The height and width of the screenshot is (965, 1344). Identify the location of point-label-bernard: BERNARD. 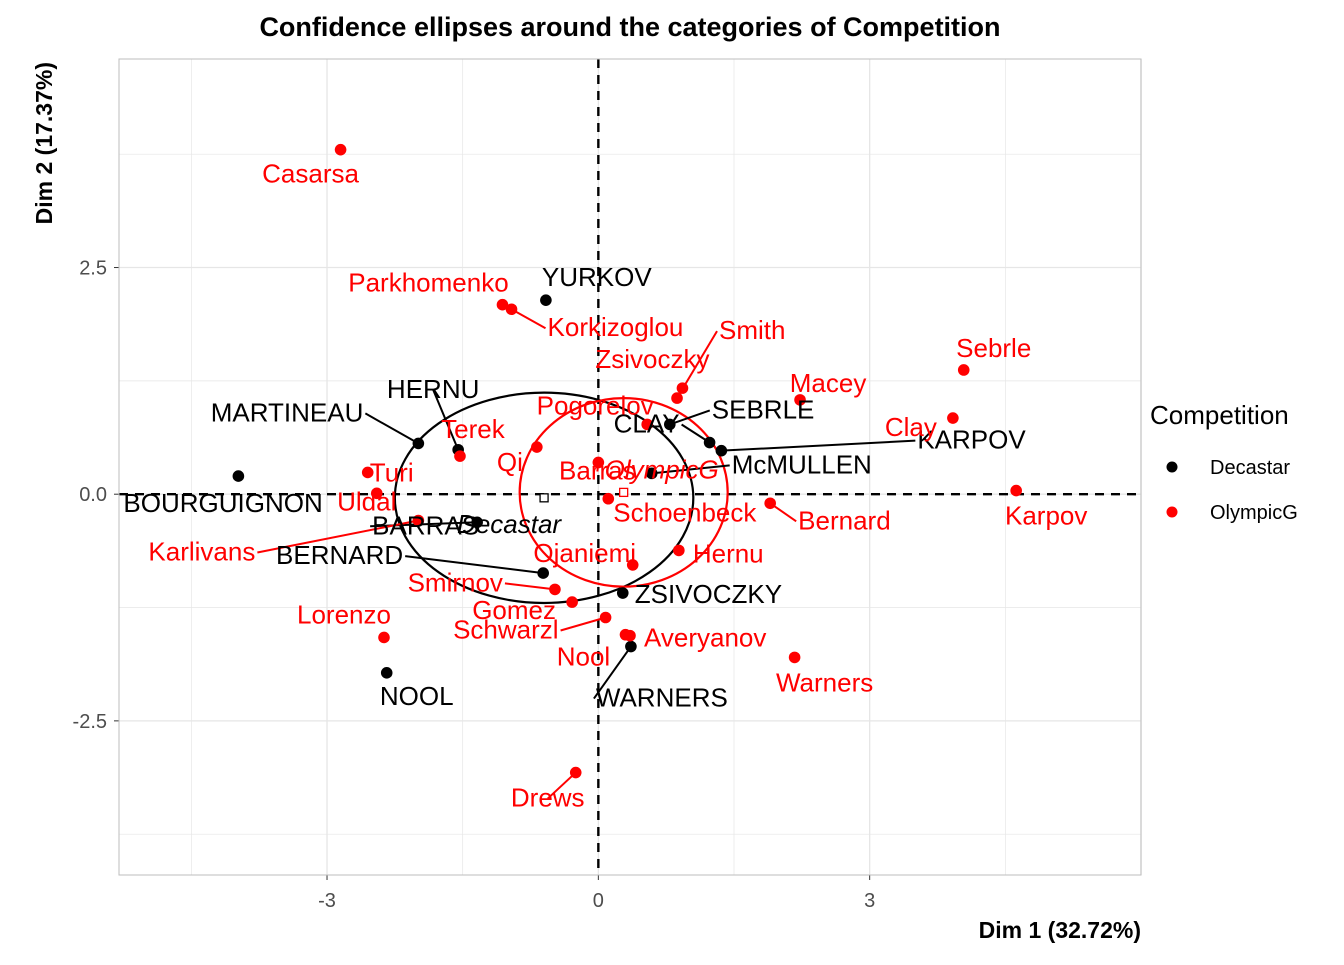
(339, 555).